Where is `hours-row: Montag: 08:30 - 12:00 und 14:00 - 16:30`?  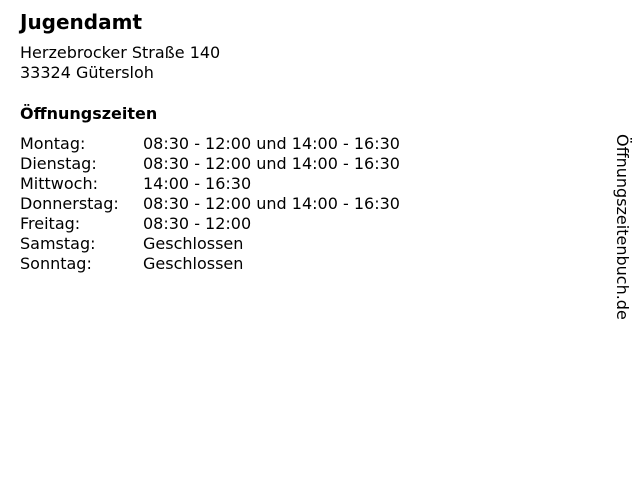
hours-row: Montag: 08:30 - 12:00 und 14:00 - 16:30 is located at coordinates (210, 144).